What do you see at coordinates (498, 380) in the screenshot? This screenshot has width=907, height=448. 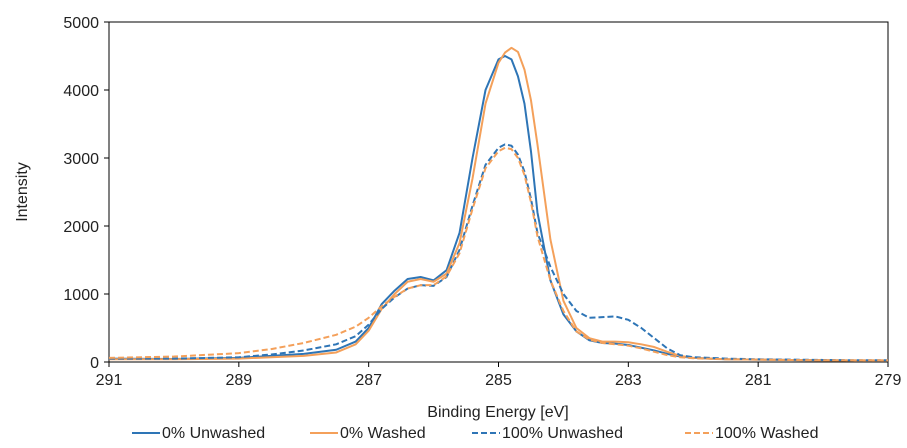 I see `x-tick-label: 285` at bounding box center [498, 380].